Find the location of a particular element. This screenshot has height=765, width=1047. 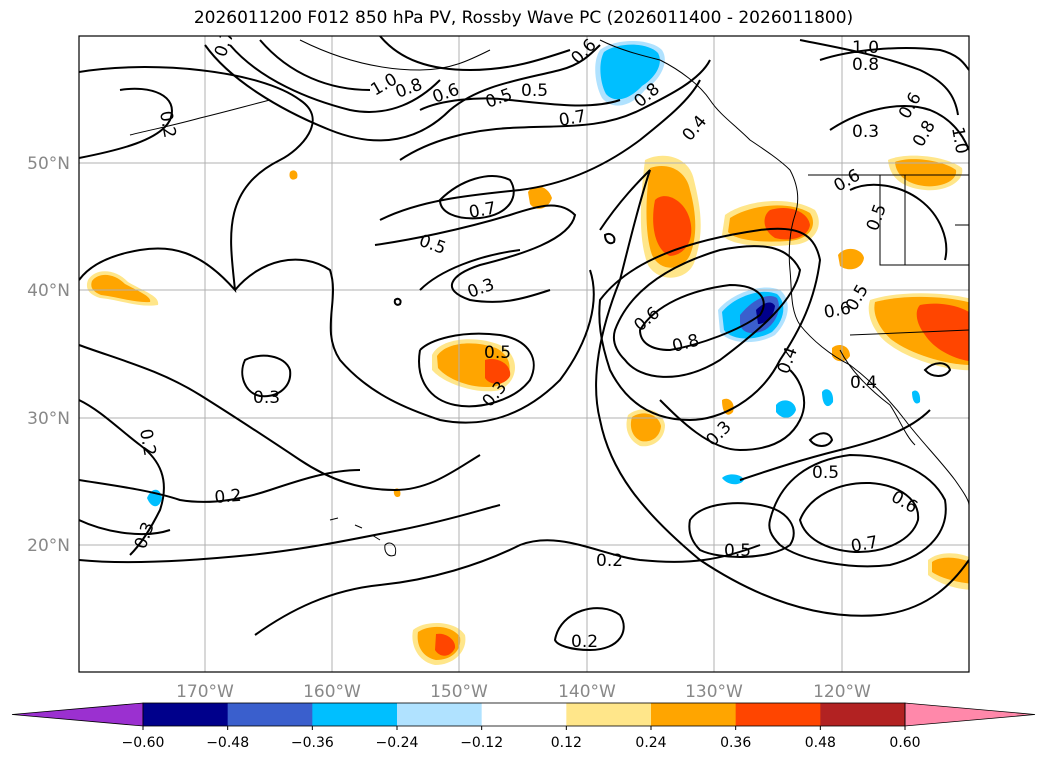

lon-label: 170°W is located at coordinates (205, 692).